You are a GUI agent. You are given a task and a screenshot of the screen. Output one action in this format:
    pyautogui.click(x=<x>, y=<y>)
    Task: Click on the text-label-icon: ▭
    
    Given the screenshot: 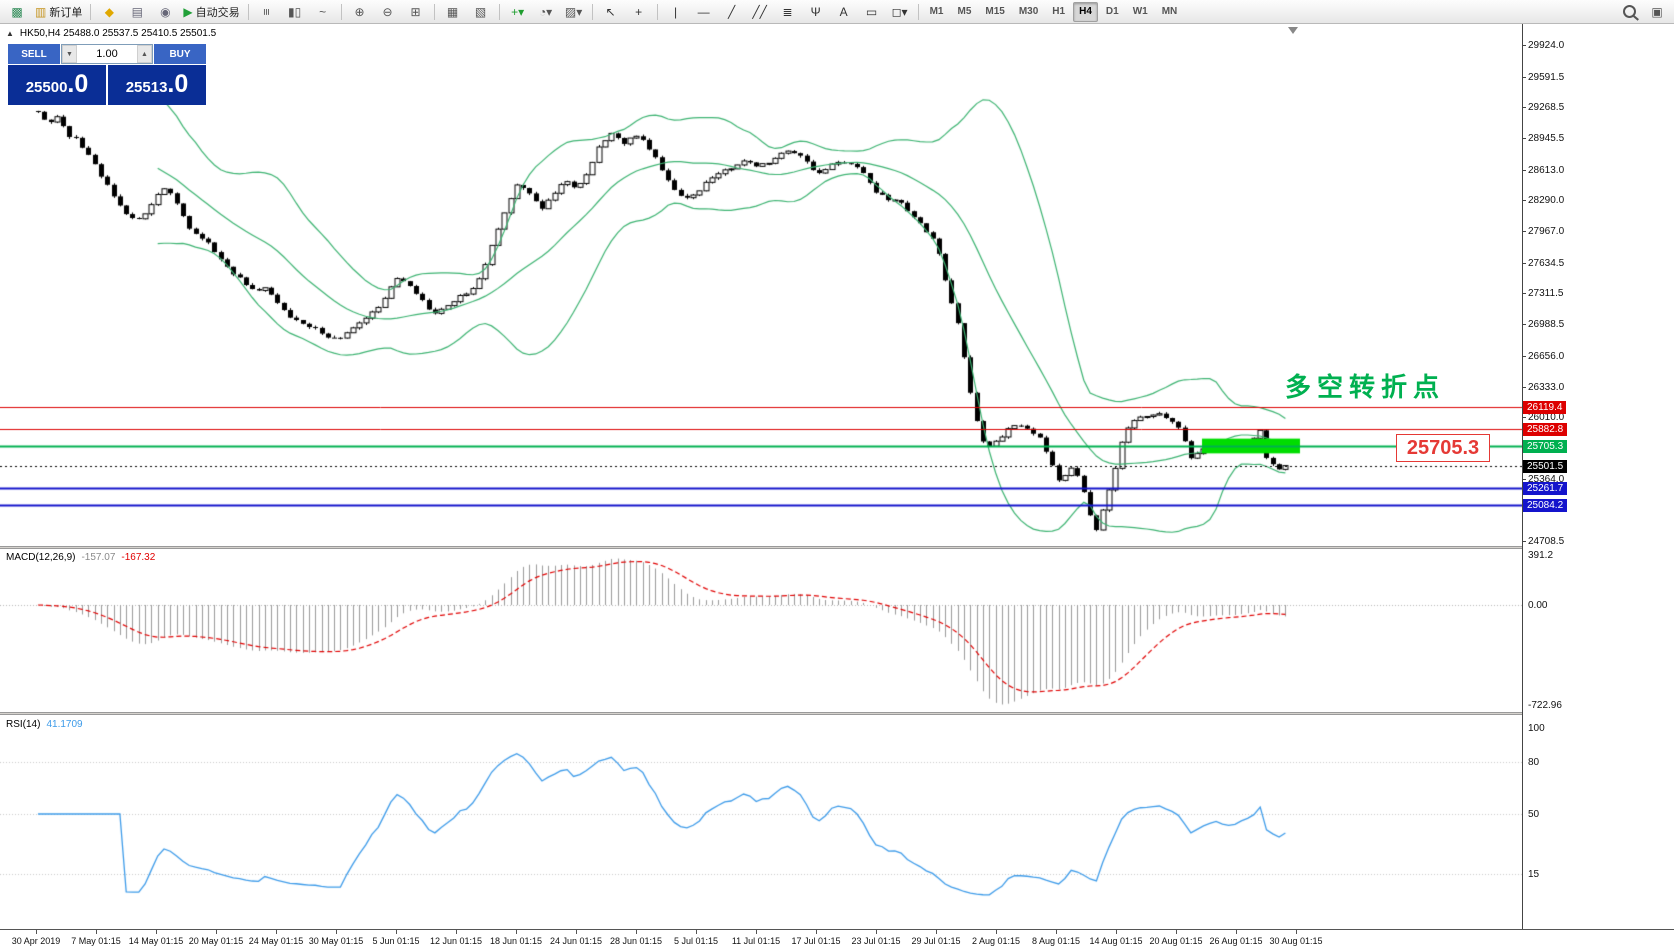 What is the action you would take?
    pyautogui.click(x=871, y=11)
    